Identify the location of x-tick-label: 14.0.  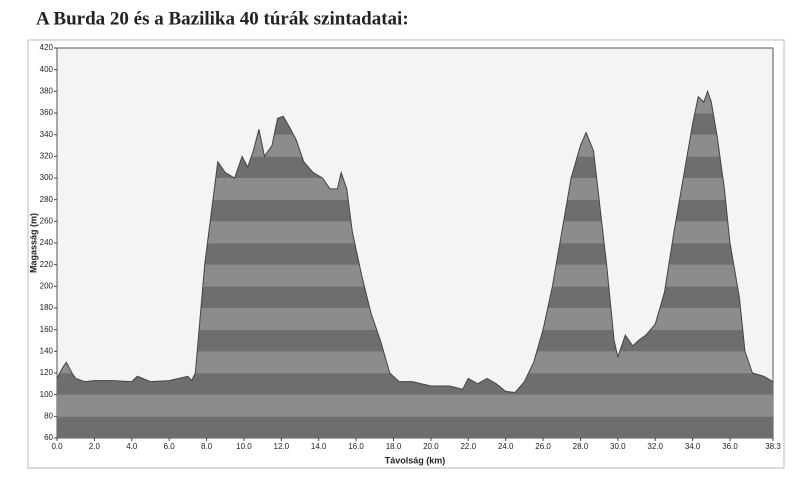
(319, 446).